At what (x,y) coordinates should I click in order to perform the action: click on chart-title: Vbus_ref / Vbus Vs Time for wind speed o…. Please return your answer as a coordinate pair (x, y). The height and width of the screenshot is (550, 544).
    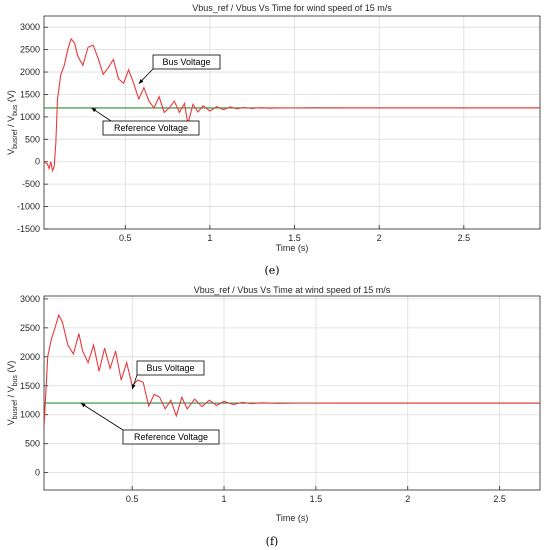
    Looking at the image, I should click on (292, 8).